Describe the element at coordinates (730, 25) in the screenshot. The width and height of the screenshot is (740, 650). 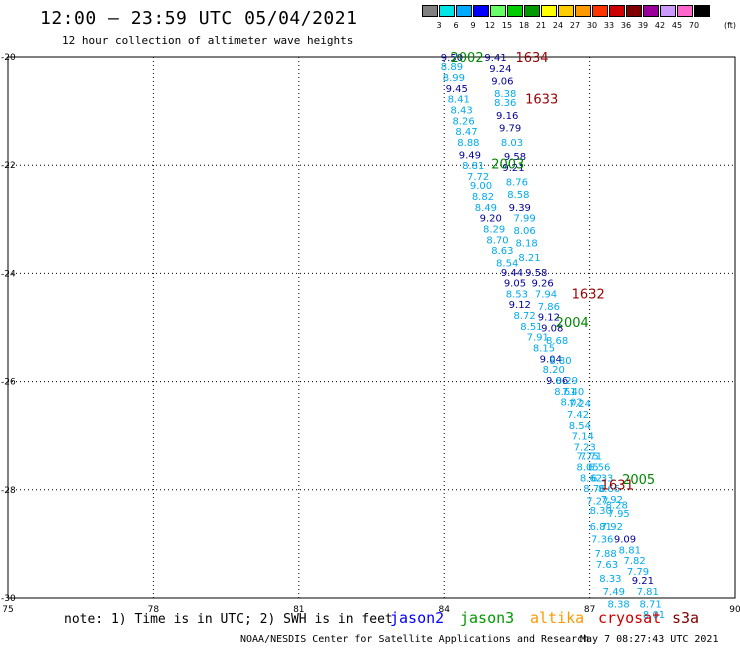
I see `scale-unit: (ft)` at that location.